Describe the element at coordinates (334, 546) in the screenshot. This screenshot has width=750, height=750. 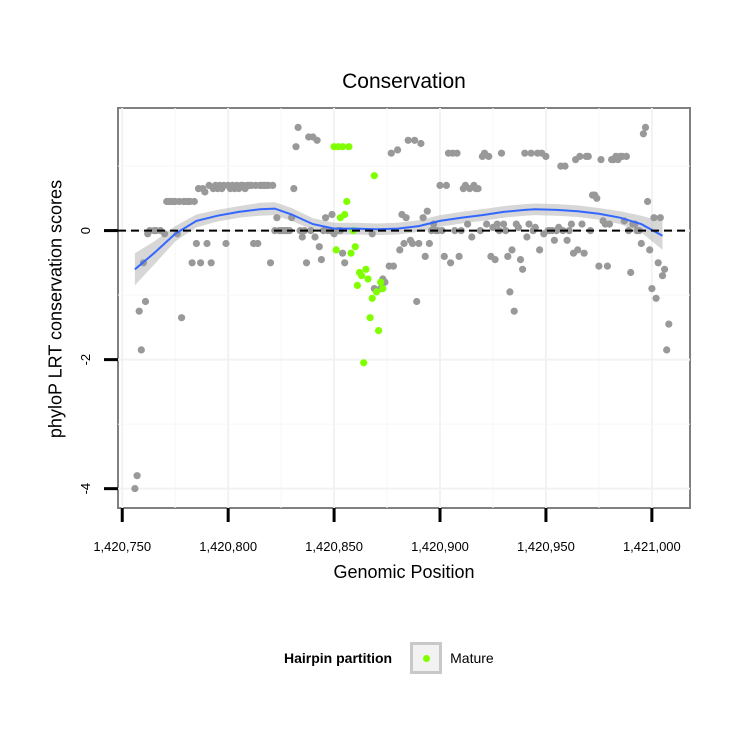
I see `x-tick-label: 1,420,850` at that location.